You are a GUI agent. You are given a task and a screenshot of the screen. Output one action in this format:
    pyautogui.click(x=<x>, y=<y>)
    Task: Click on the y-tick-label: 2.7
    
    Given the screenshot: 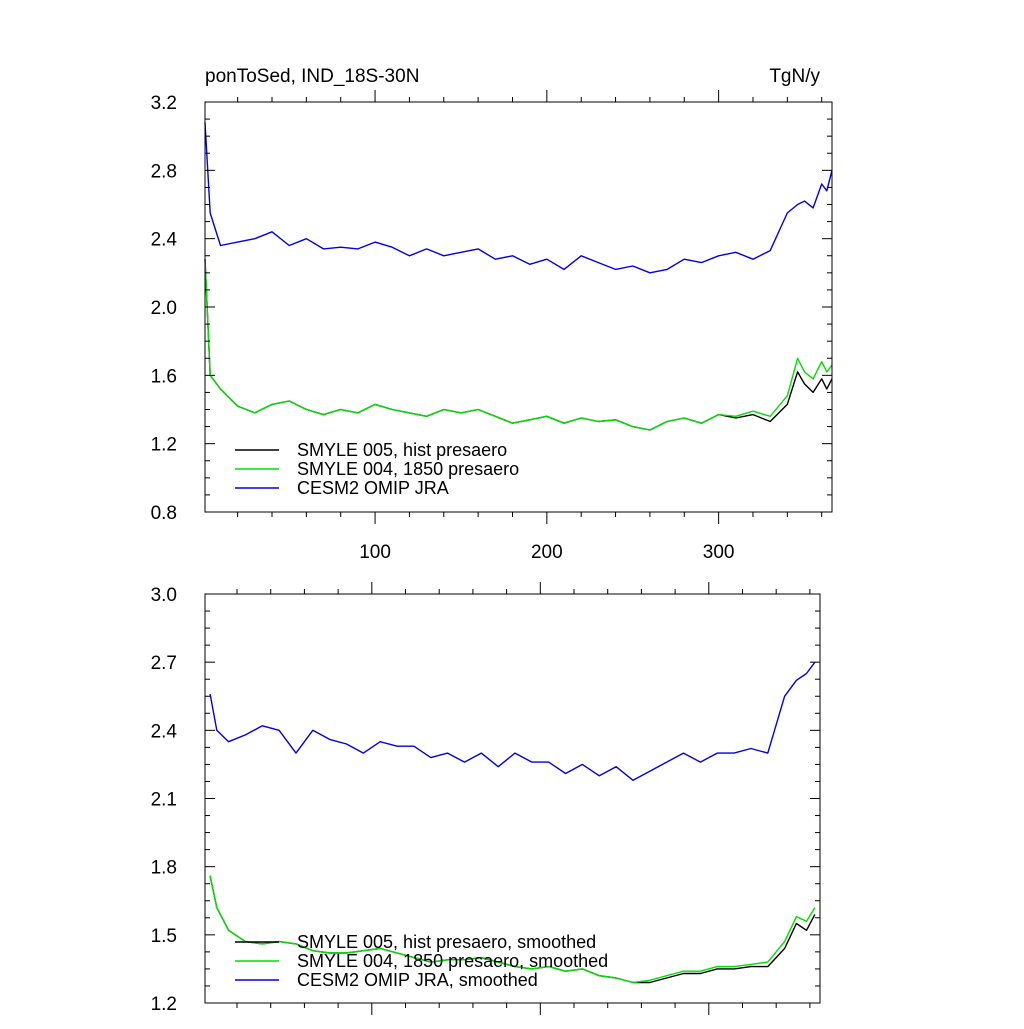 What is the action you would take?
    pyautogui.click(x=164, y=663)
    